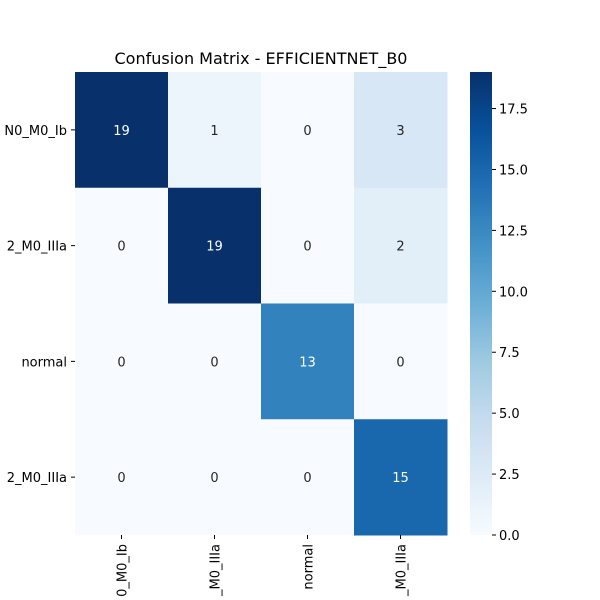 The image size is (600, 600). Describe the element at coordinates (513, 231) in the screenshot. I see `colorbar-tick-label: 12.5` at that location.